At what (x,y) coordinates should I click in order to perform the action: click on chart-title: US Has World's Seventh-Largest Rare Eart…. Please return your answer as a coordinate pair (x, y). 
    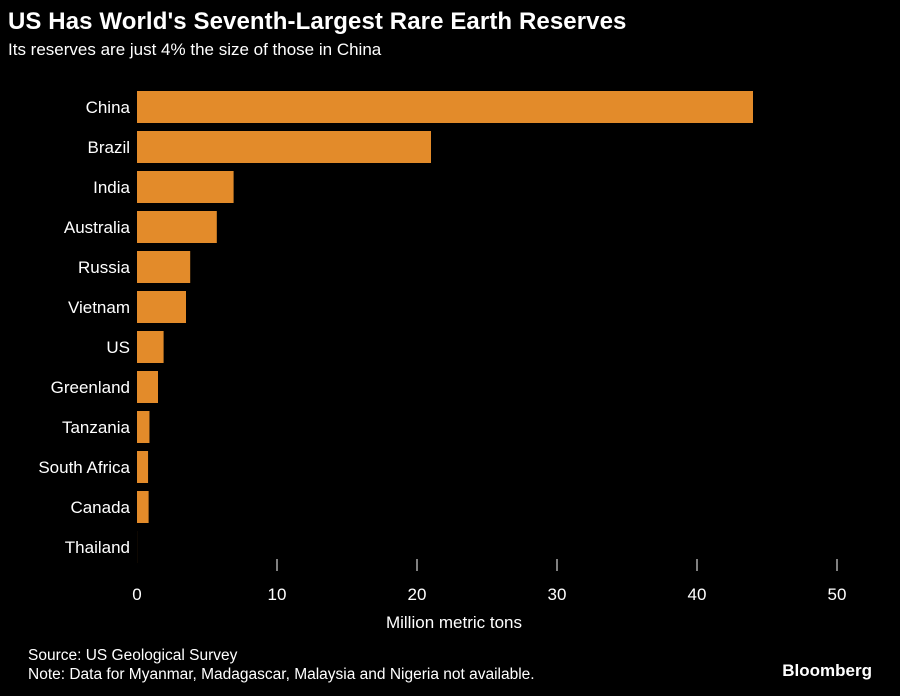
    Looking at the image, I should click on (317, 21).